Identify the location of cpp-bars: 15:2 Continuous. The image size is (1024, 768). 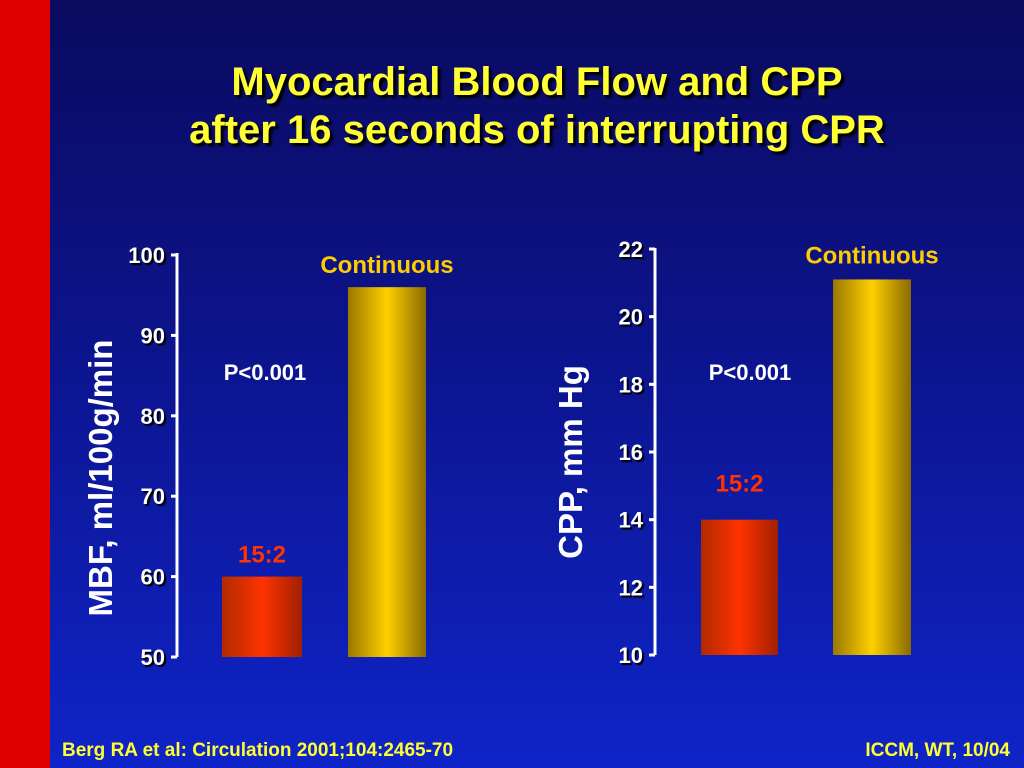
(820, 448).